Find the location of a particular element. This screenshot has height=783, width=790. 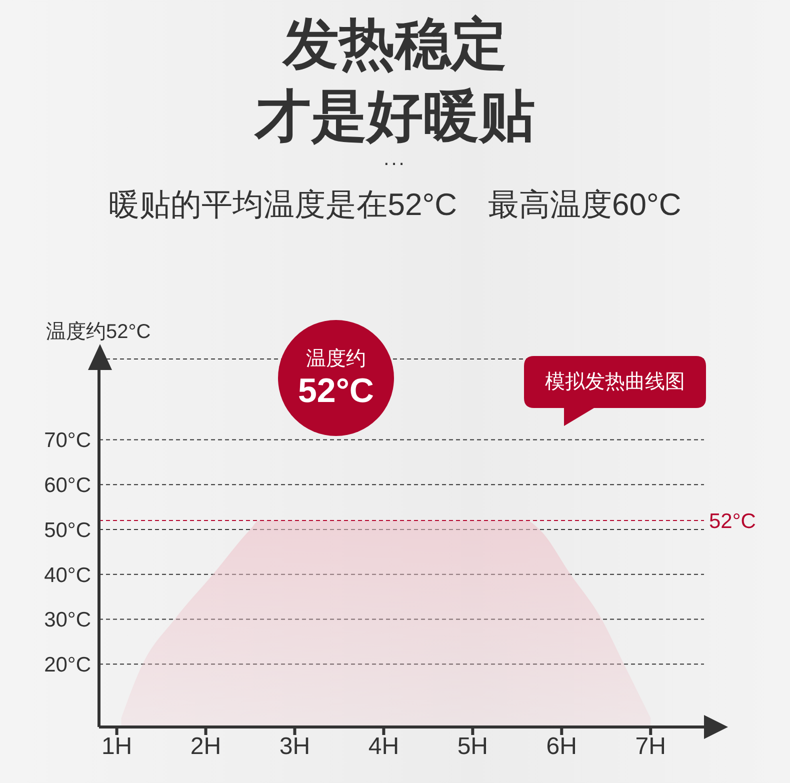

badge: 温度约 52°C is located at coordinates (336, 378).